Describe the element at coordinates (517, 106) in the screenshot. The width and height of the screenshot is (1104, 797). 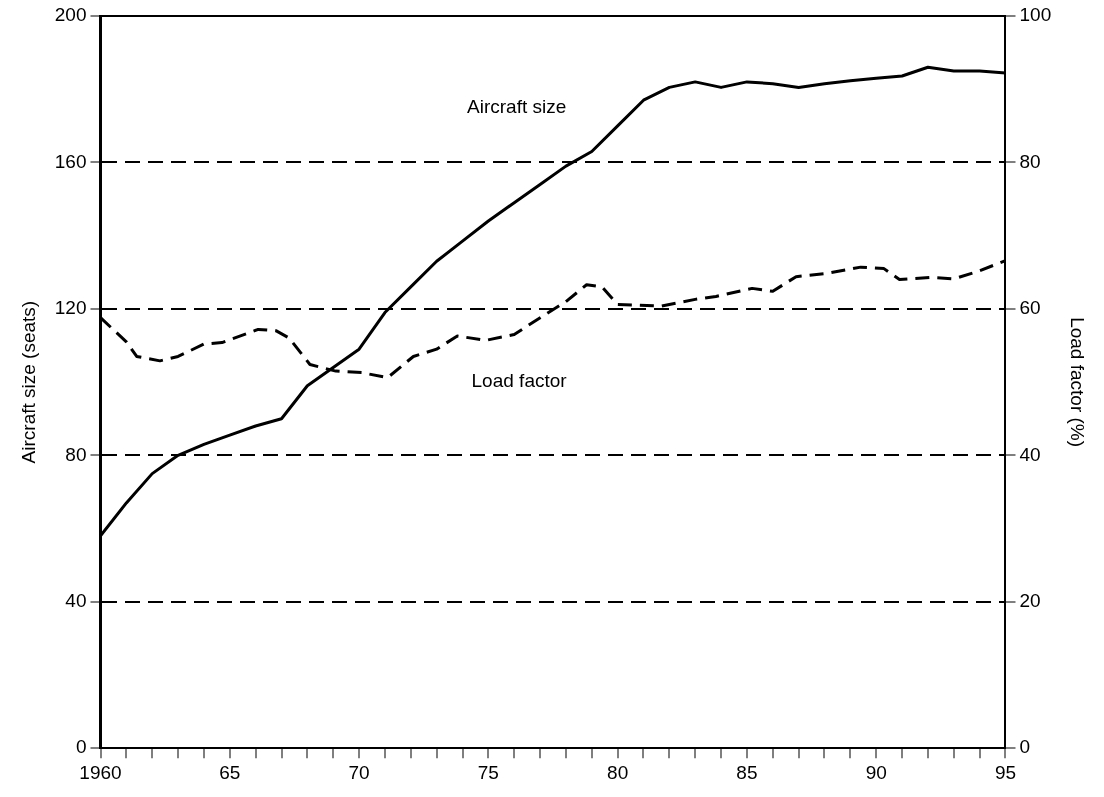
I see `text: Aircraft size` at that location.